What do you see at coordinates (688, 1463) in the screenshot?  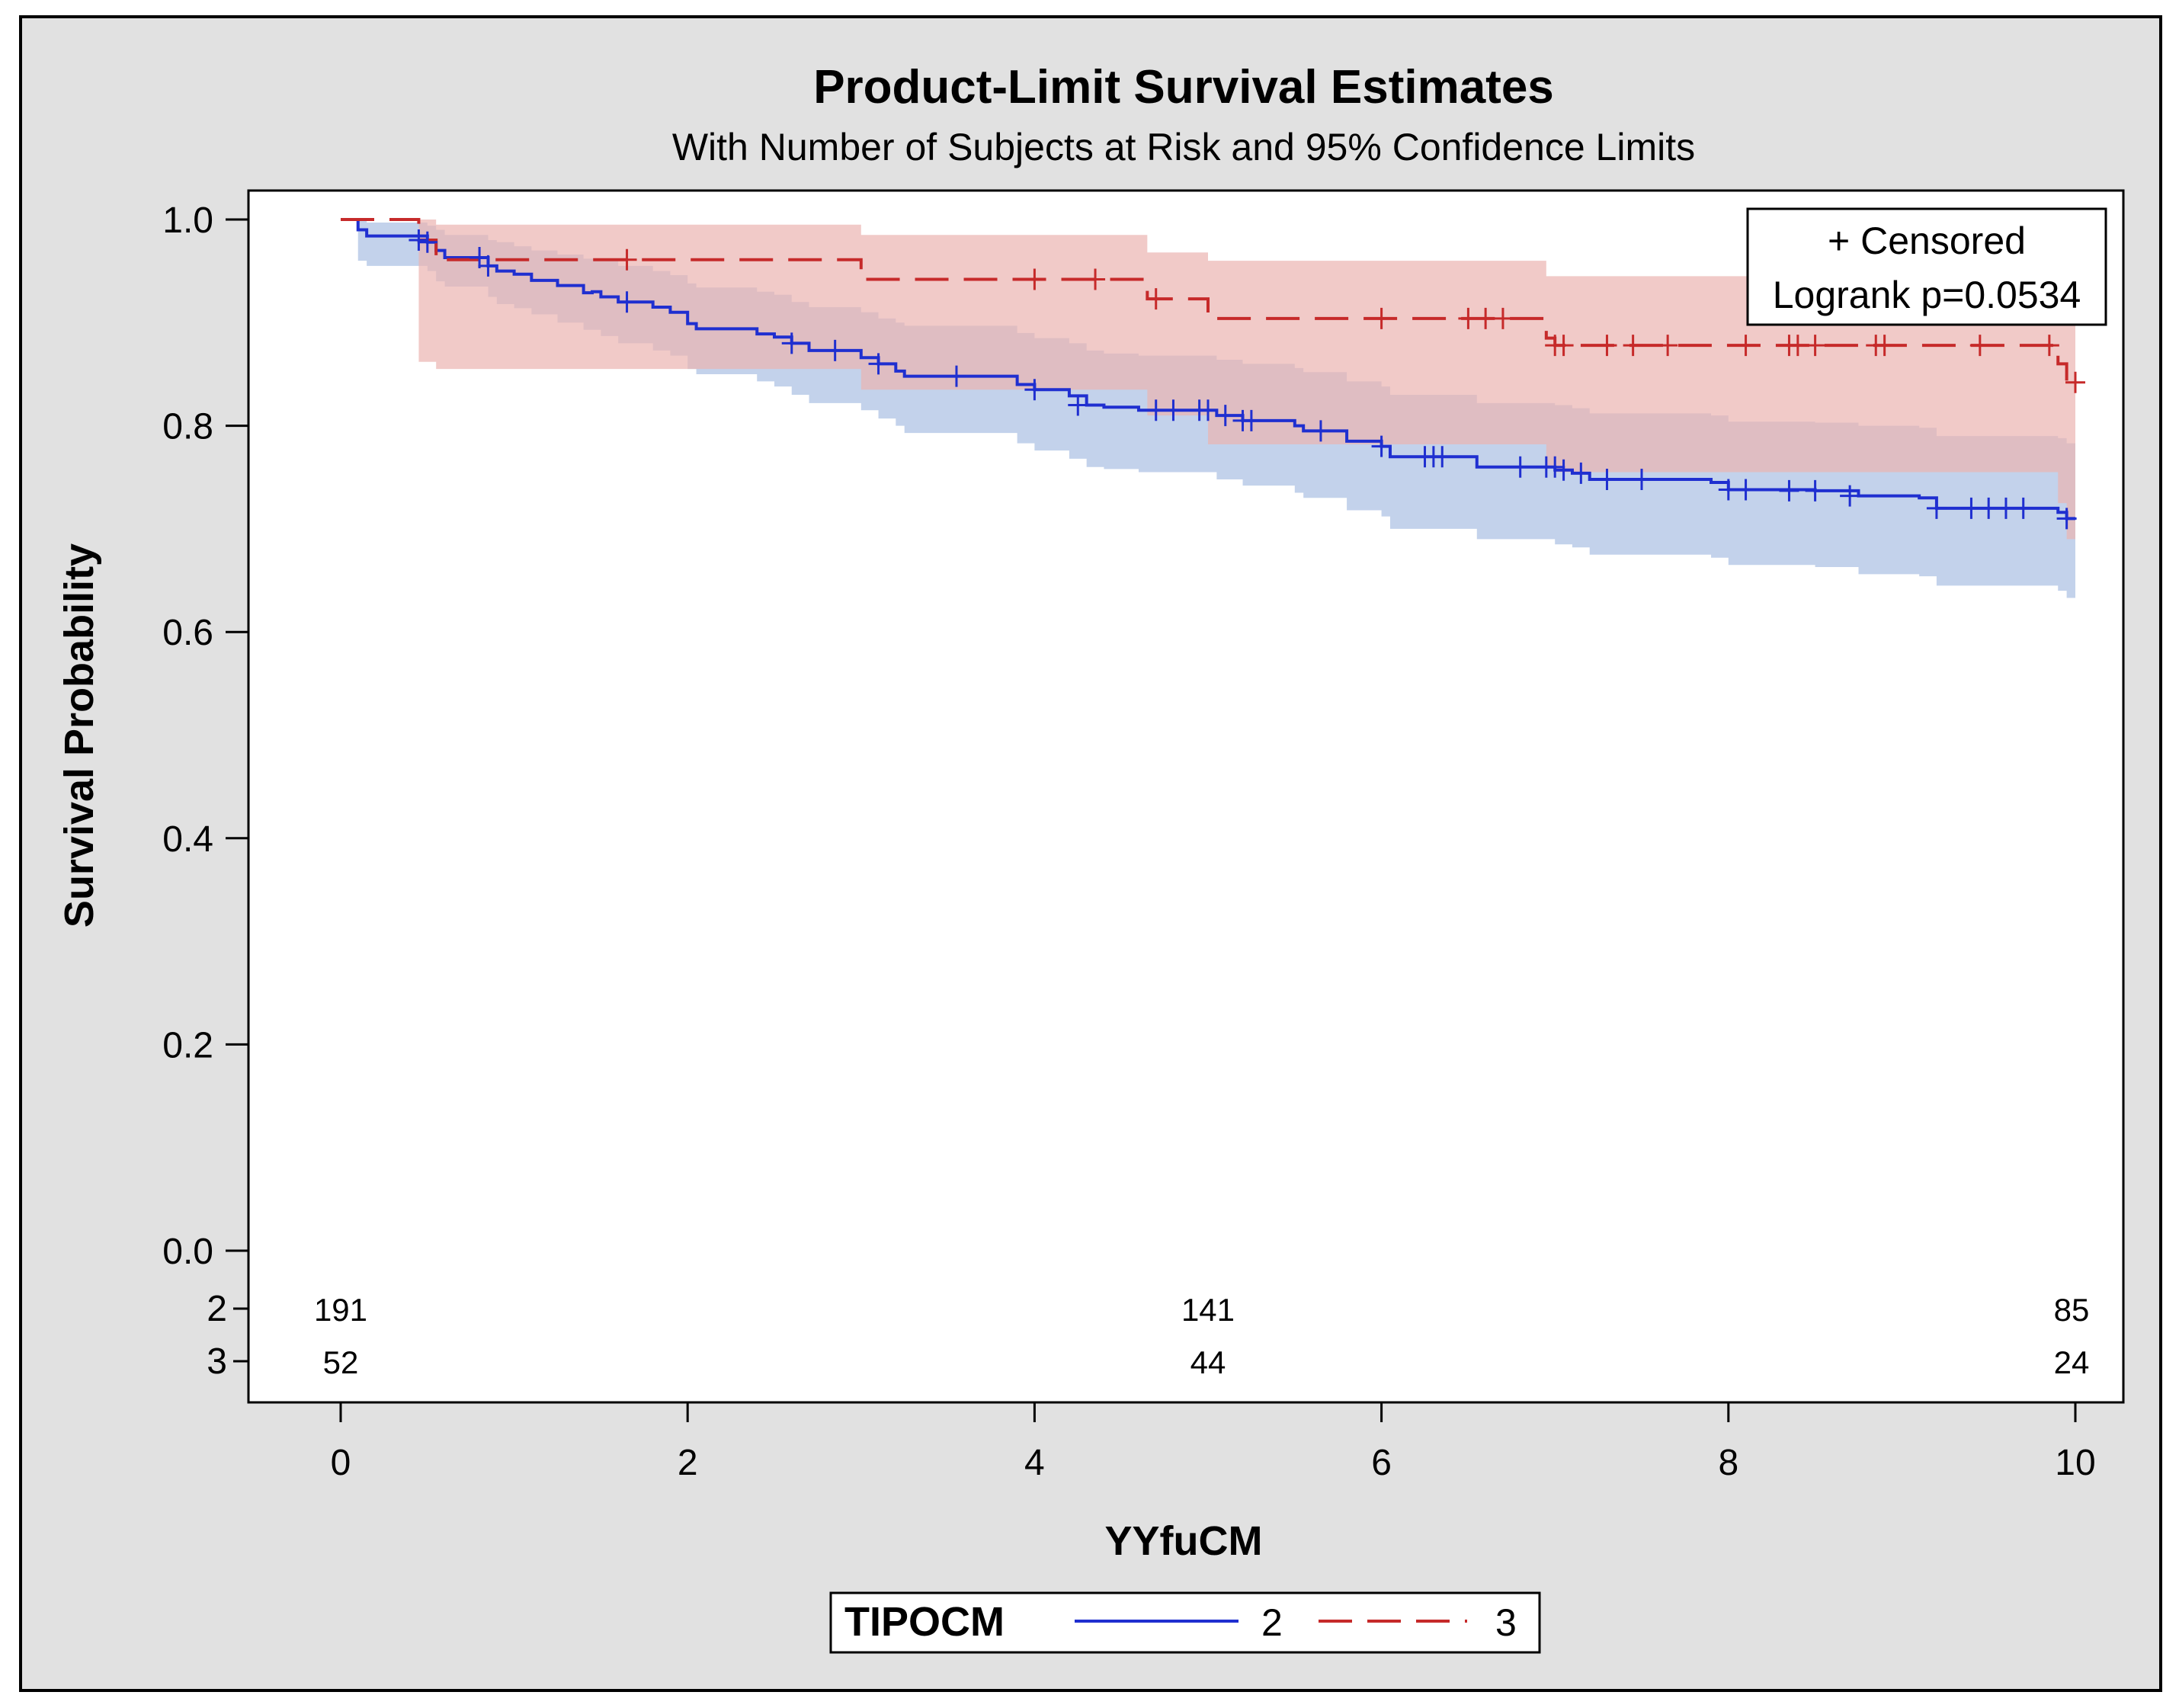 I see `x-tick-label: 2` at bounding box center [688, 1463].